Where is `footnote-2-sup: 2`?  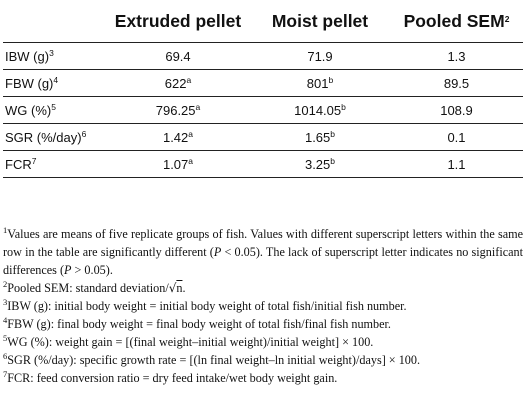 footnote-2-sup: 2 is located at coordinates (5, 284).